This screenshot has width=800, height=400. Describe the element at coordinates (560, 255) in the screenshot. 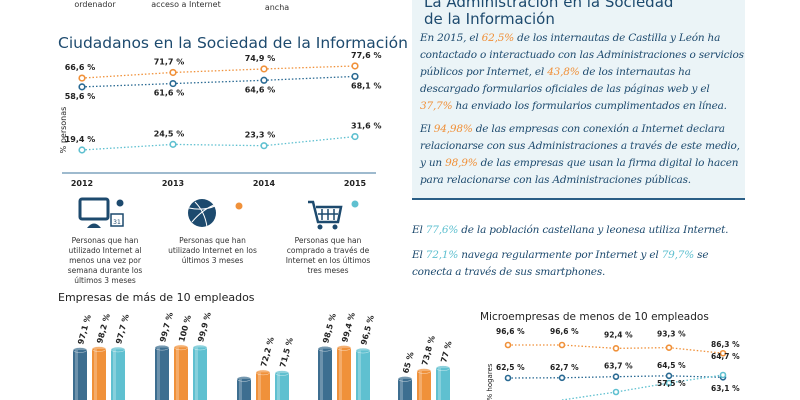

I see `text-run: navega regularmente por Internet y el` at that location.